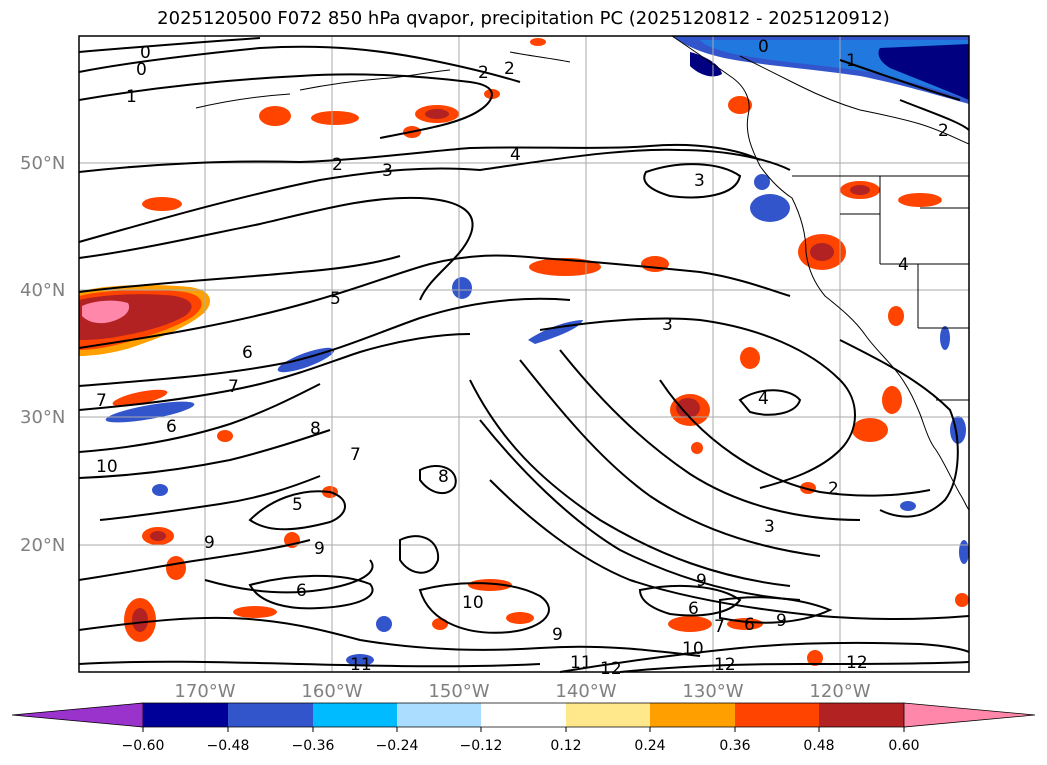 The width and height of the screenshot is (1047, 765). I want to click on lon-label-170w: 170°W, so click(204, 691).